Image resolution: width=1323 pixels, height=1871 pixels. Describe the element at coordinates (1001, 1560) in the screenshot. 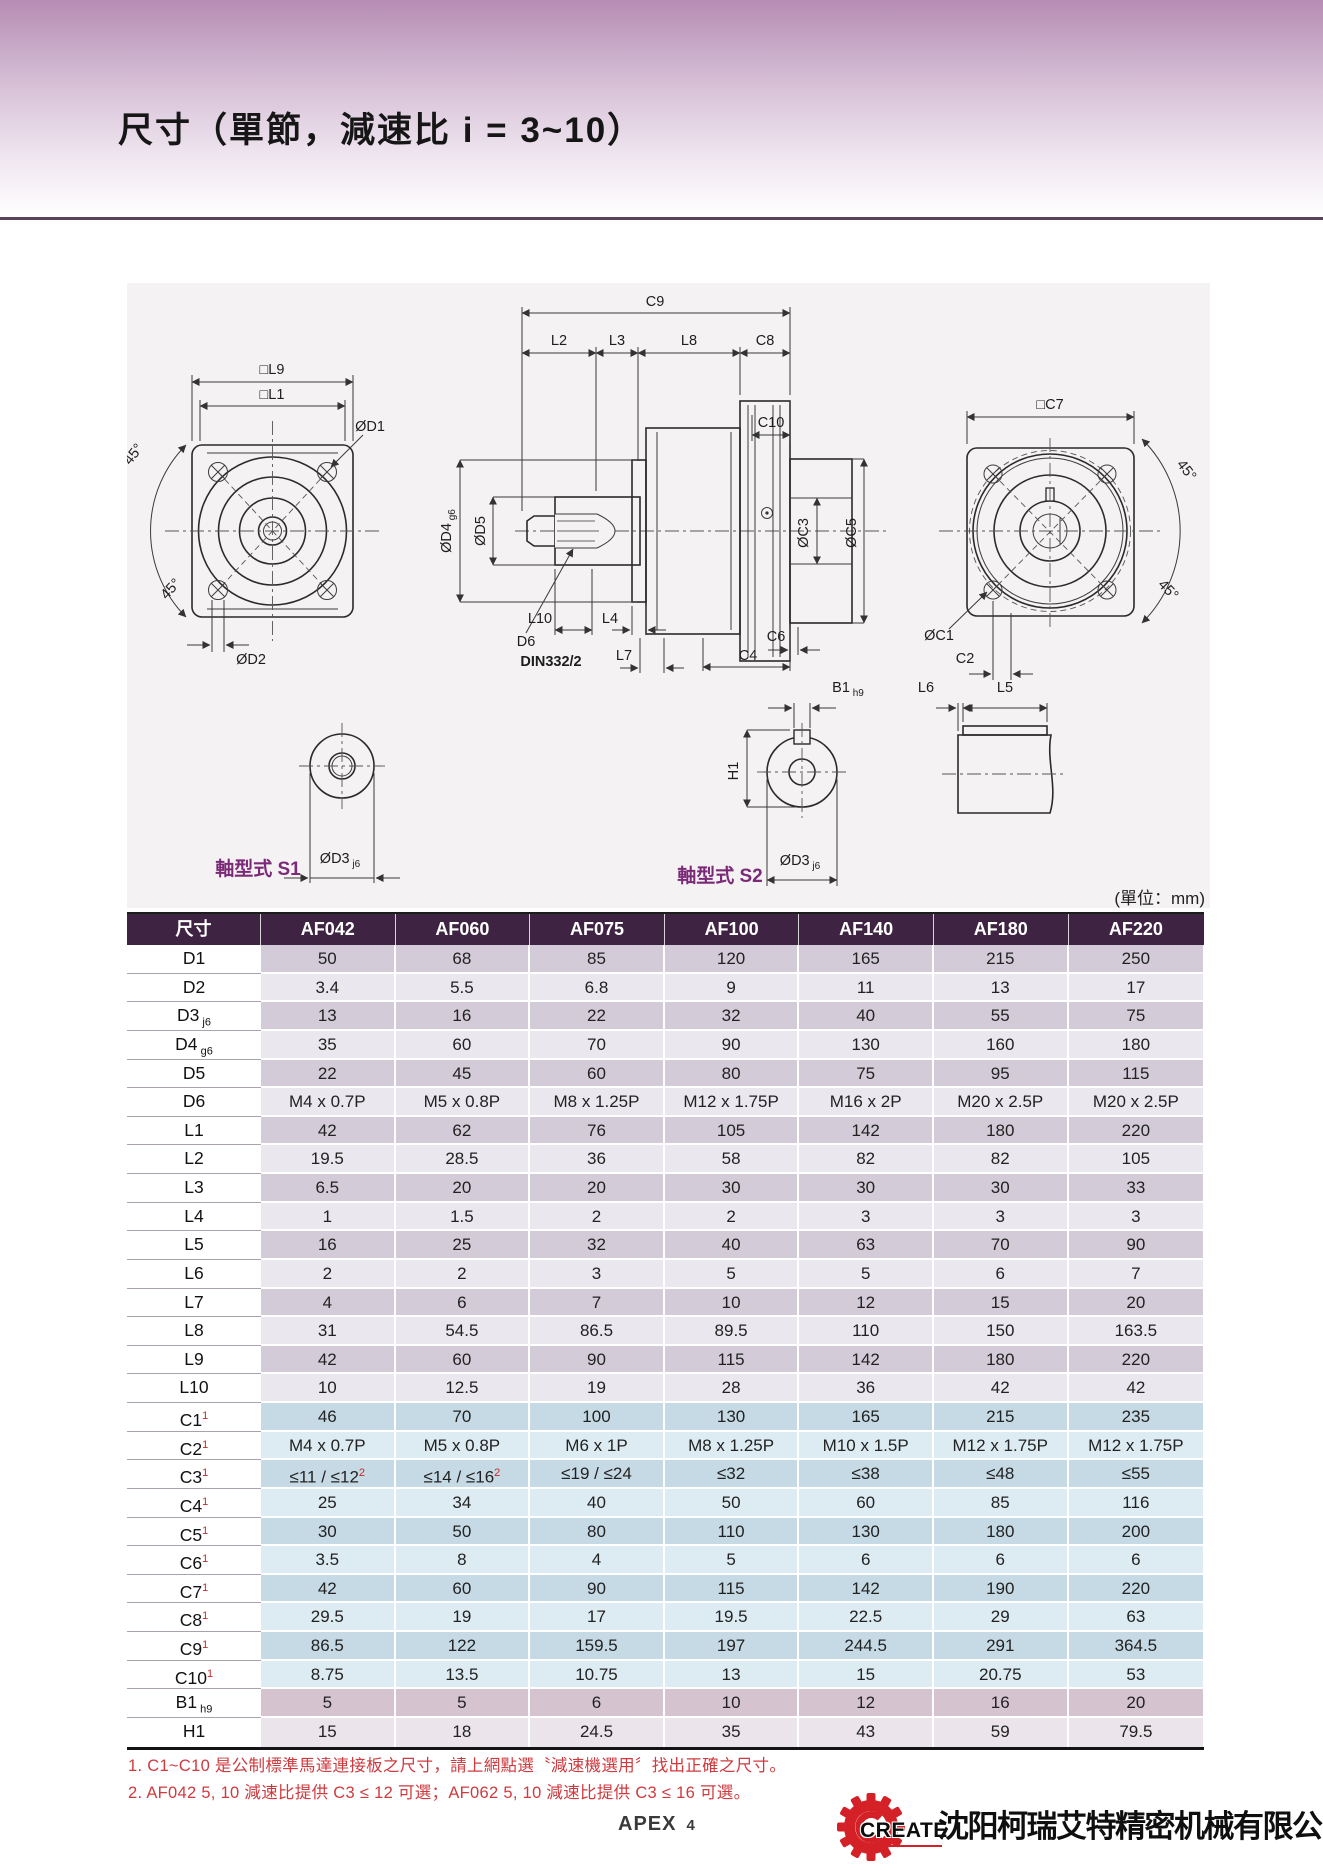

I see `table-cell: 6` at that location.